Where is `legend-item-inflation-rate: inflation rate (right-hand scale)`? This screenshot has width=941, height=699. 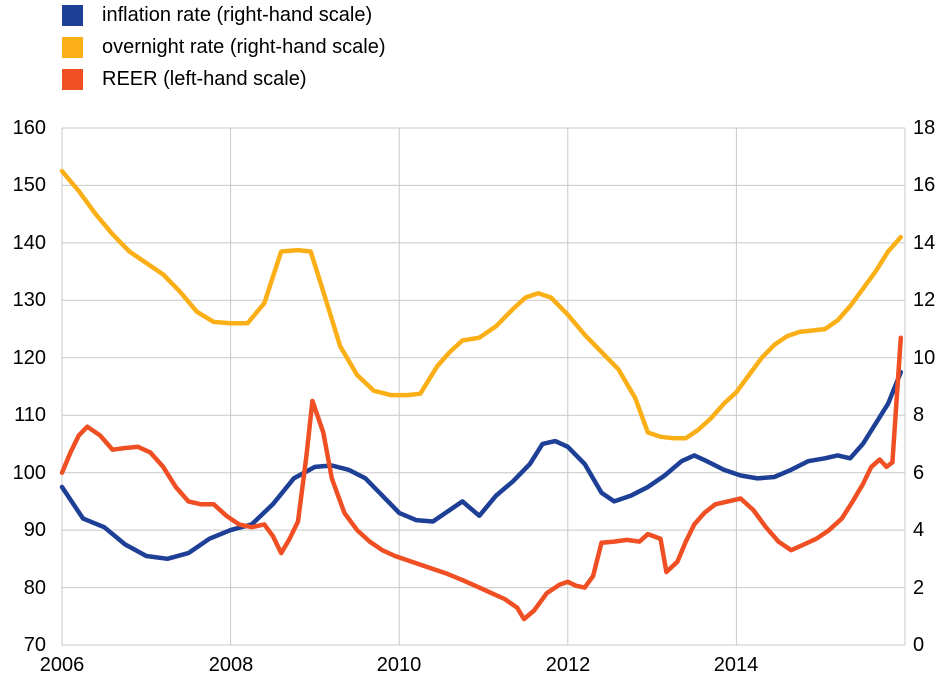 legend-item-inflation-rate: inflation rate (right-hand scale) is located at coordinates (223, 15).